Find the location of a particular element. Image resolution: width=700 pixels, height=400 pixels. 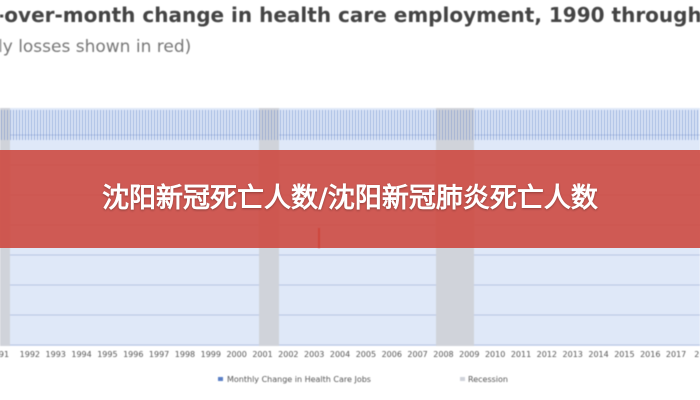

x-tick-label: 2006 is located at coordinates (392, 354).